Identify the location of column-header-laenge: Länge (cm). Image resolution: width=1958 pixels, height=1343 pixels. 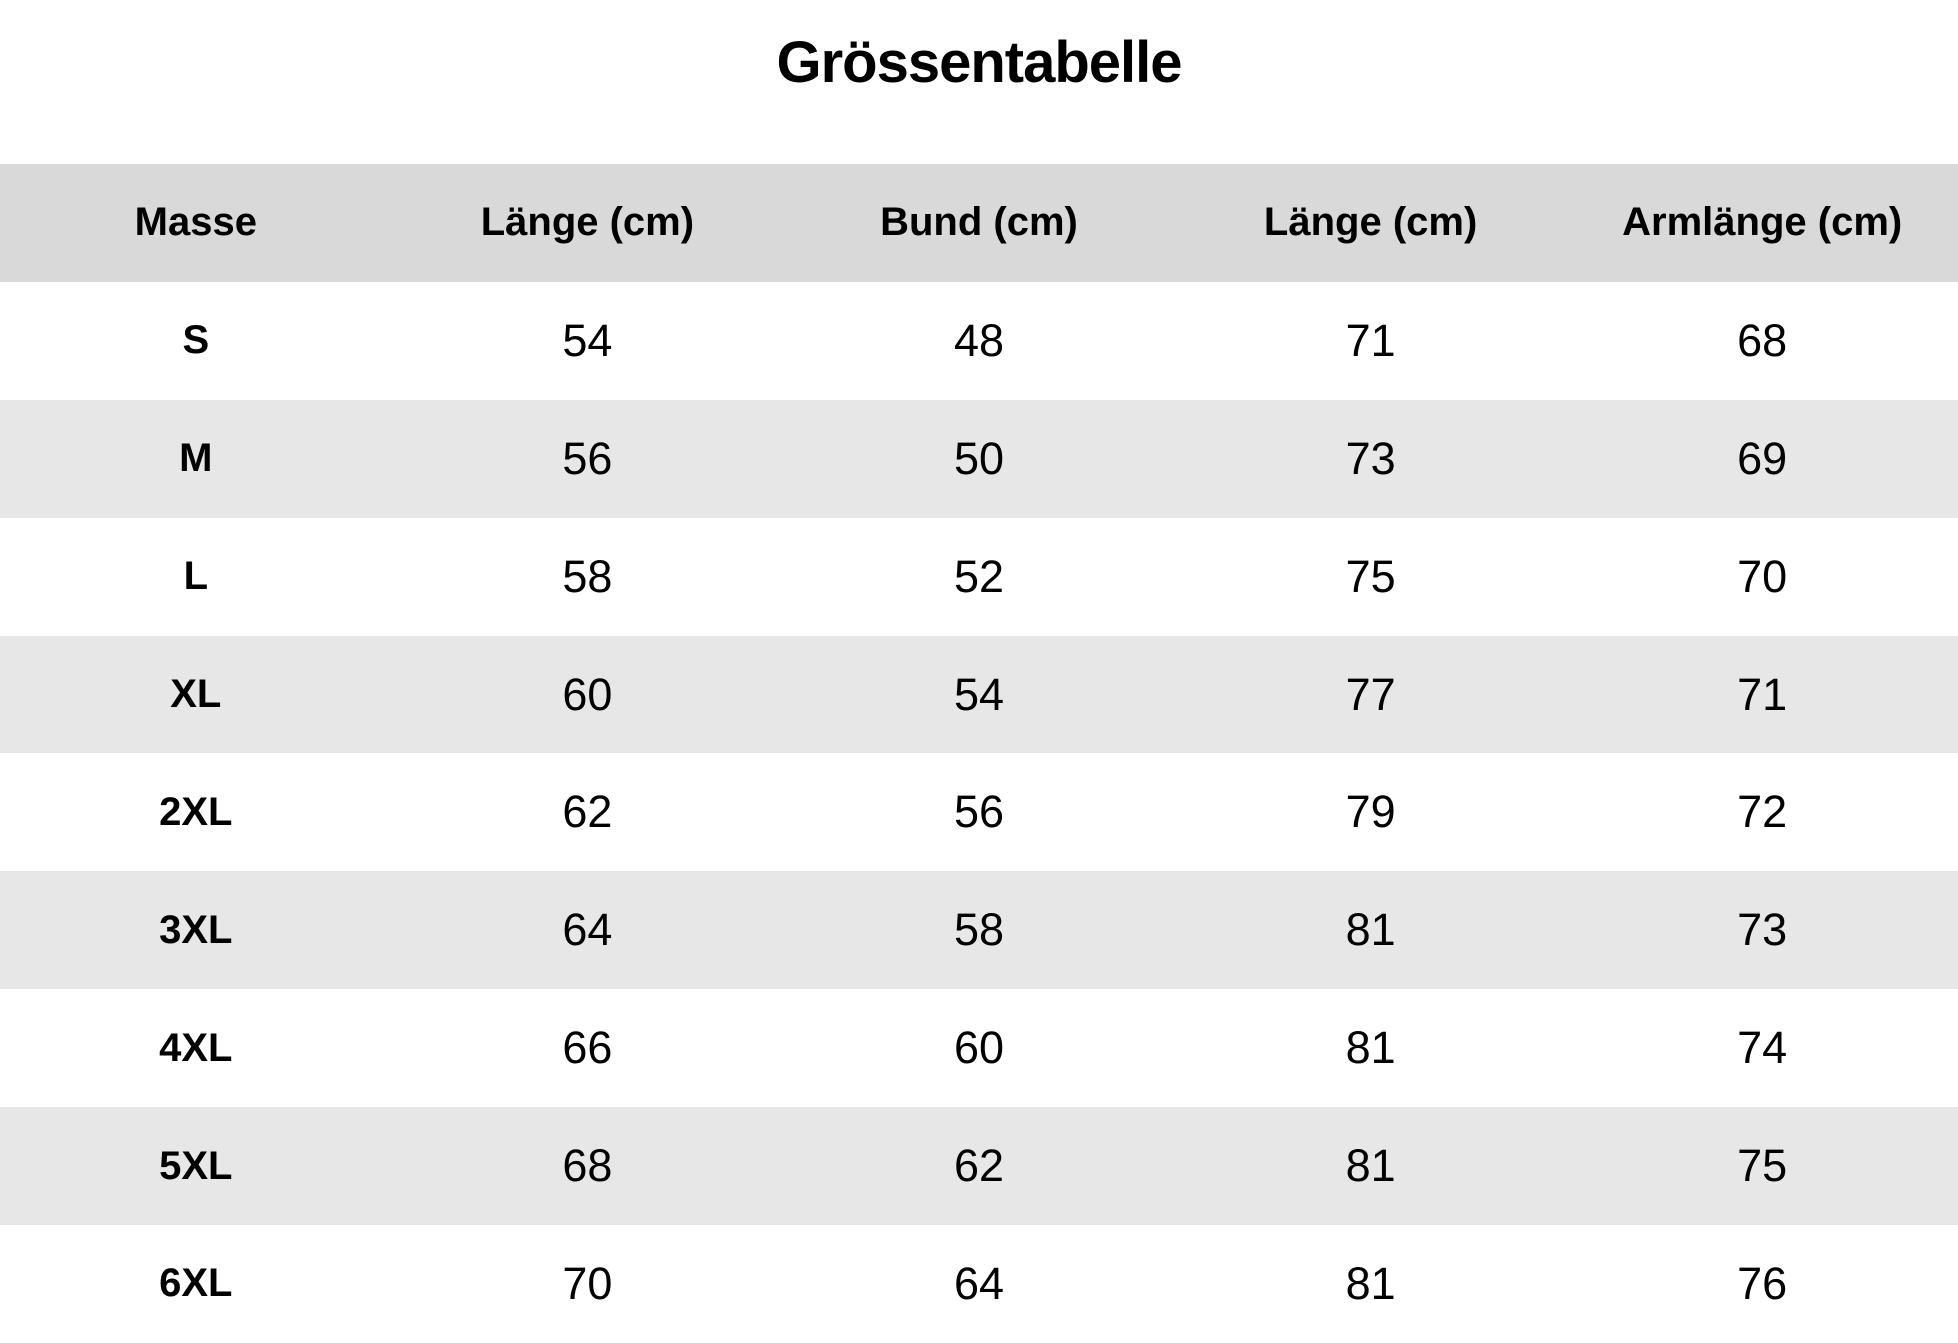
(587, 222).